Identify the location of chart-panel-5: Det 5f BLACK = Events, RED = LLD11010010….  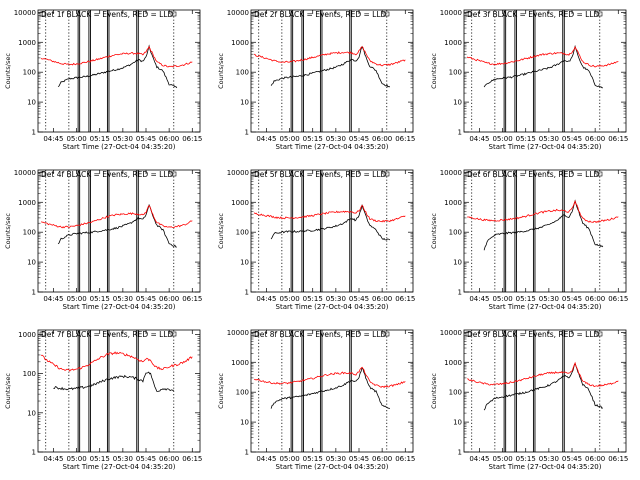
(316, 240).